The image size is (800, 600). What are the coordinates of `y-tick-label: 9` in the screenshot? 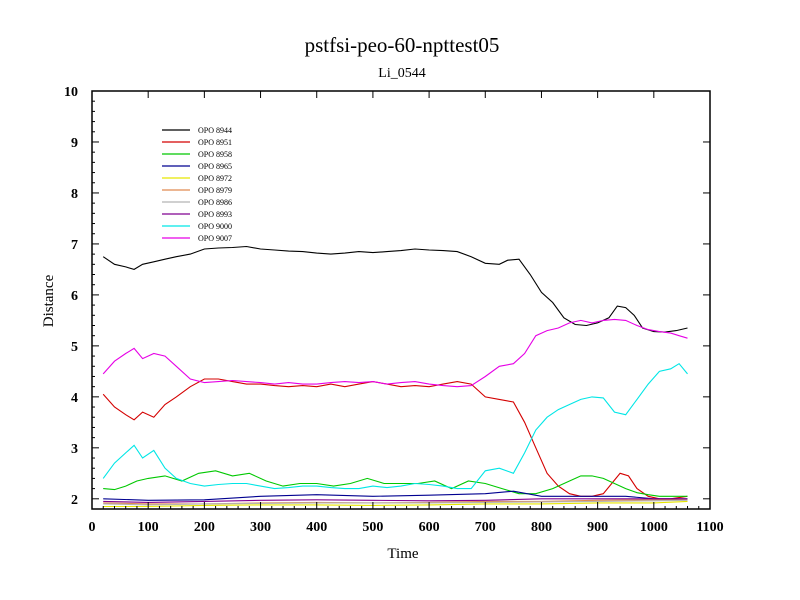 It's located at (74, 143).